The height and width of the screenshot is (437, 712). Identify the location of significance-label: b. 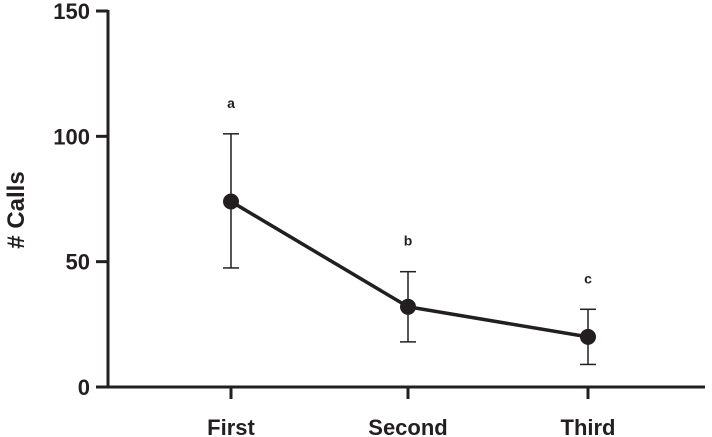
(408, 241).